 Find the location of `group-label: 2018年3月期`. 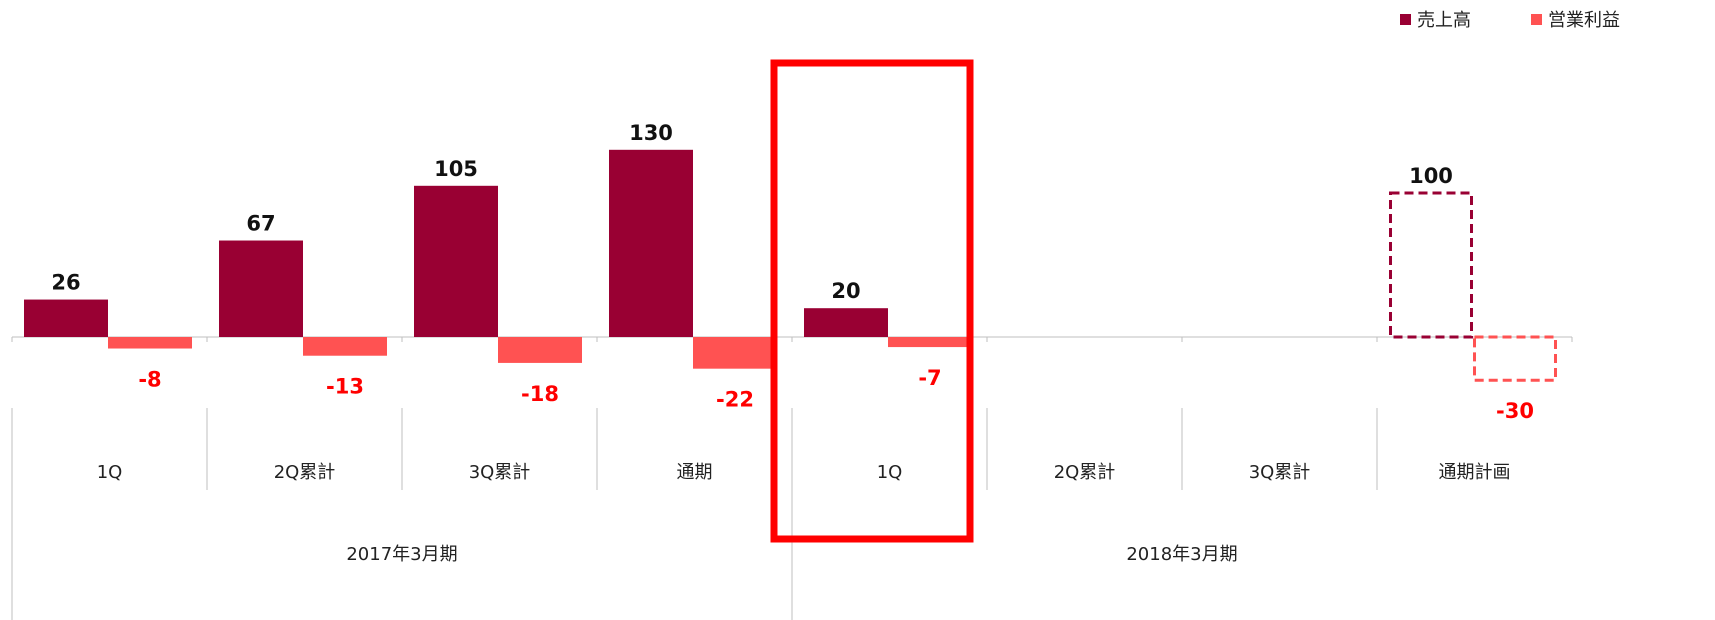

group-label: 2018年3月期 is located at coordinates (1181, 554).